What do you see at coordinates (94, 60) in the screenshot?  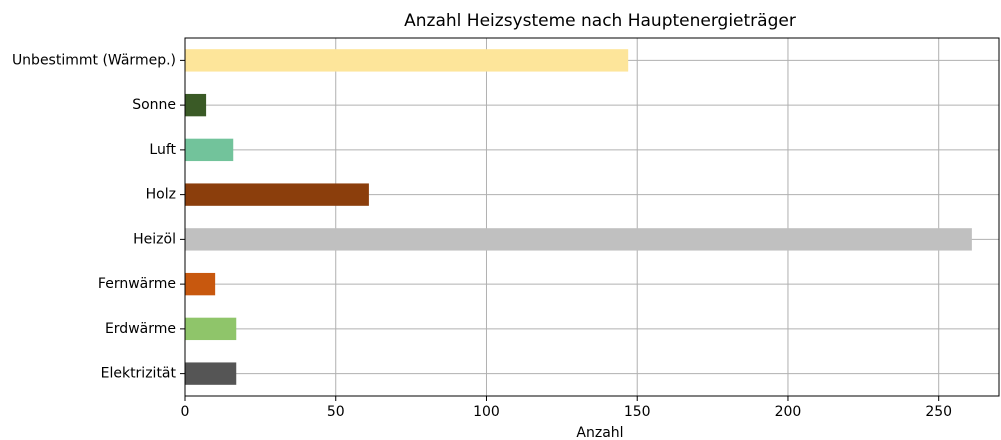 I see `y-tick-label: Unbestimmt (Wärmep.)` at bounding box center [94, 60].